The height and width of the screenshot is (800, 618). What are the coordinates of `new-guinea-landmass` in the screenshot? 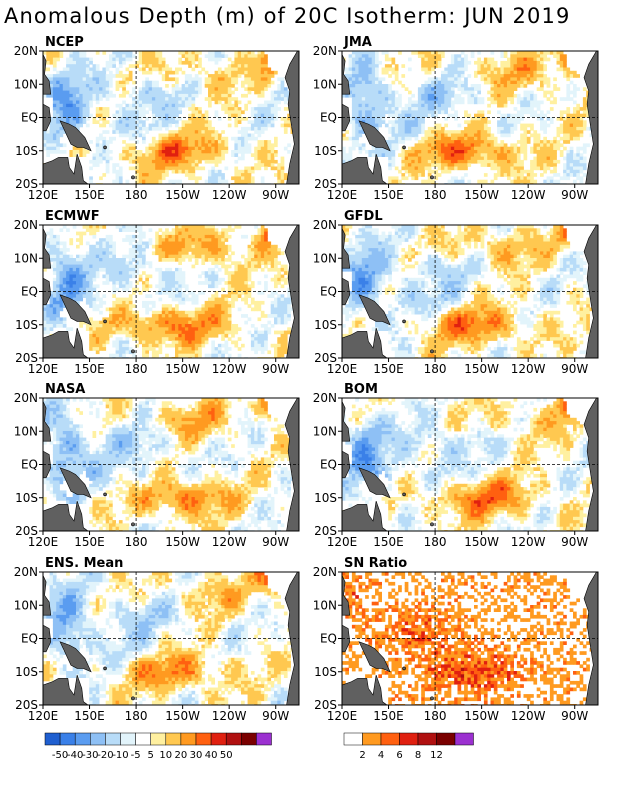 It's located at (75, 136).